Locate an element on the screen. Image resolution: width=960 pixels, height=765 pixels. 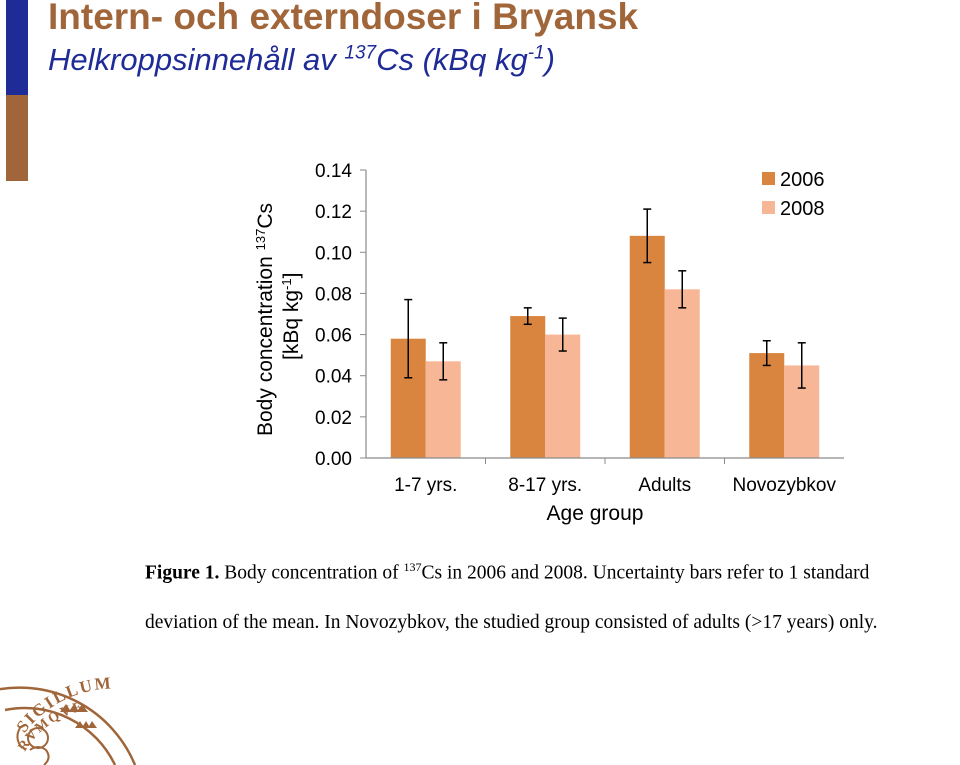
university-seal-logo: SIGILLUM RVMQVE is located at coordinates (68, 719).